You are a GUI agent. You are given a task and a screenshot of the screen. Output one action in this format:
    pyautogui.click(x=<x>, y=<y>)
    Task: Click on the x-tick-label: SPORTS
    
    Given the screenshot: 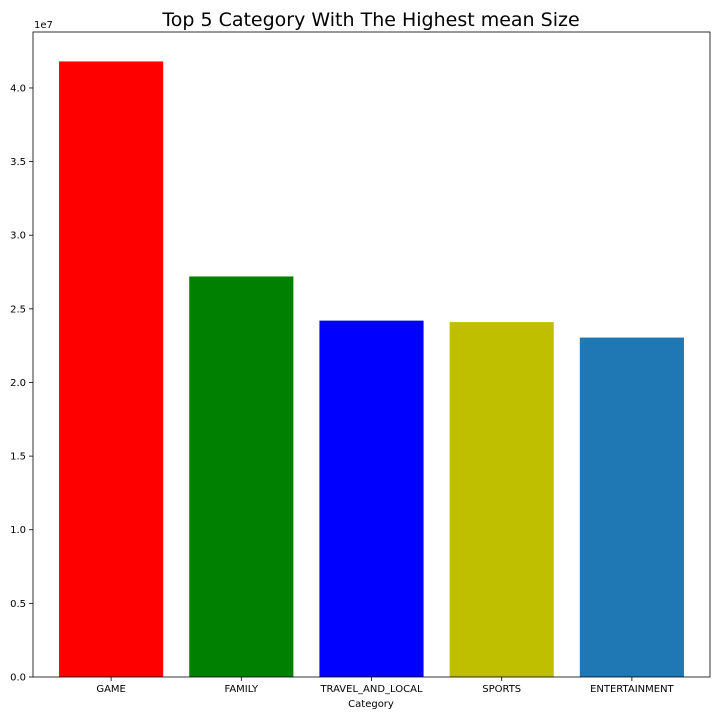 What is the action you would take?
    pyautogui.click(x=501, y=689)
    